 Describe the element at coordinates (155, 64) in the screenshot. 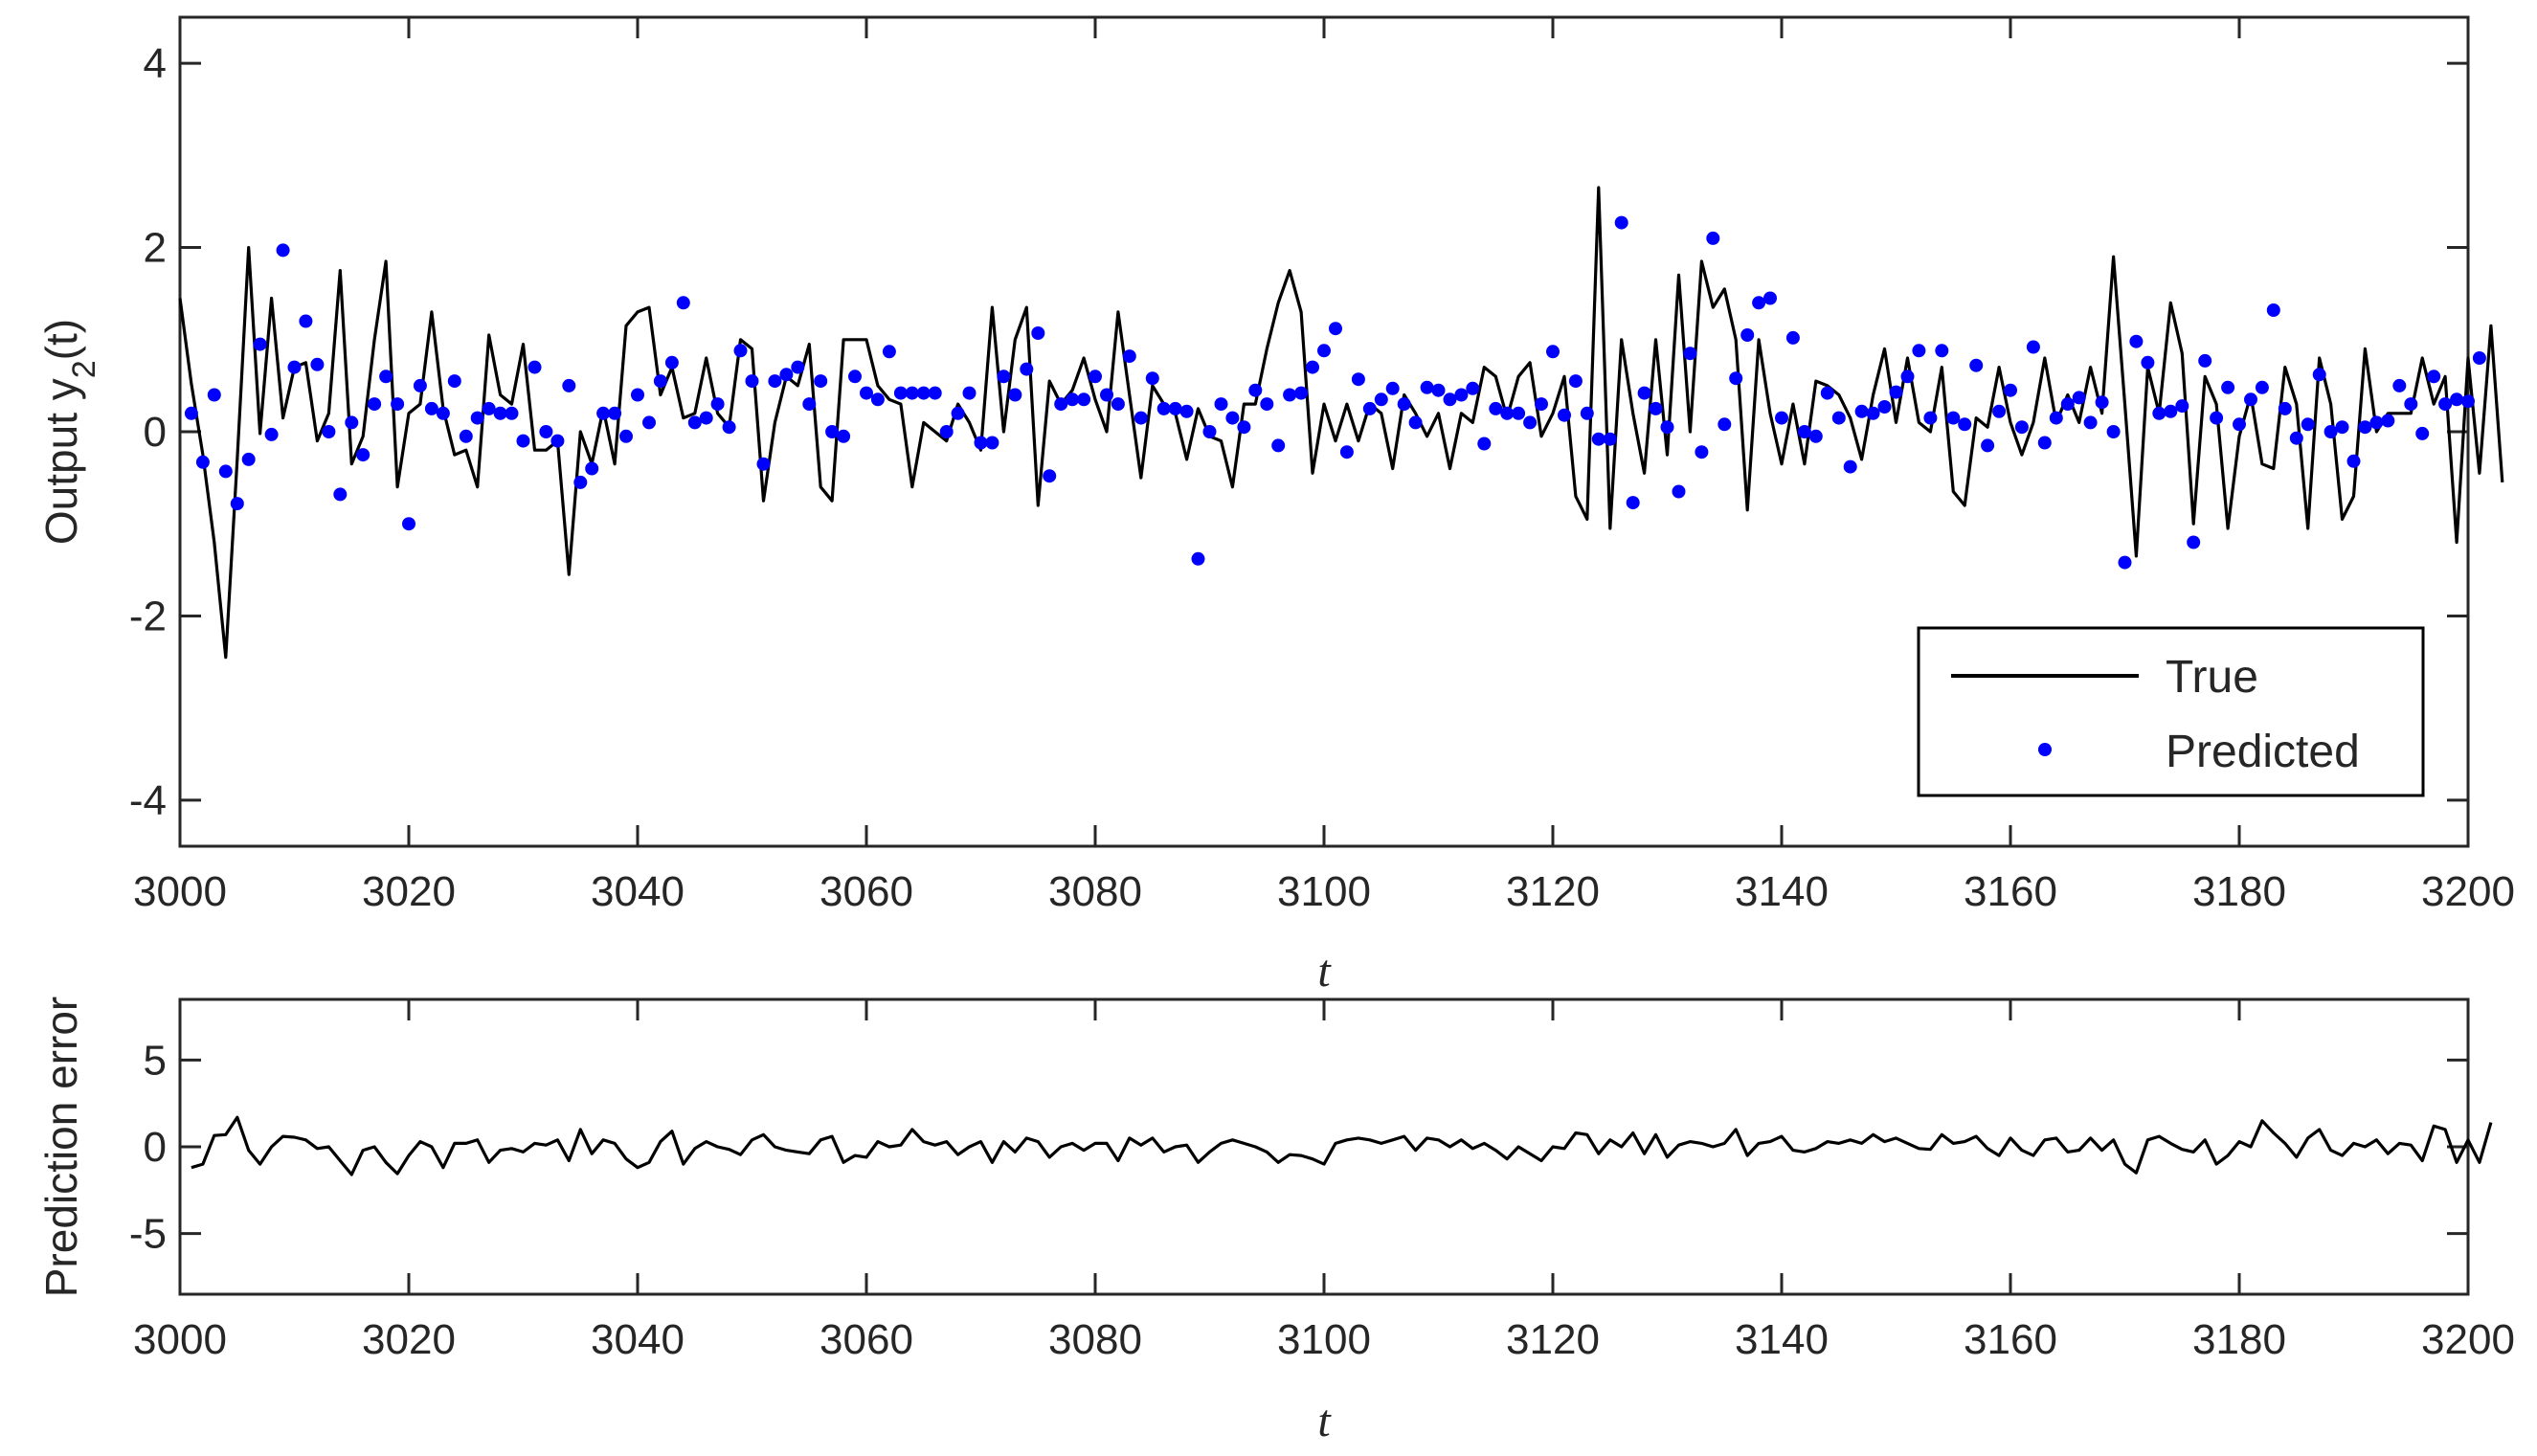

I see `y-tick-label: 4` at that location.